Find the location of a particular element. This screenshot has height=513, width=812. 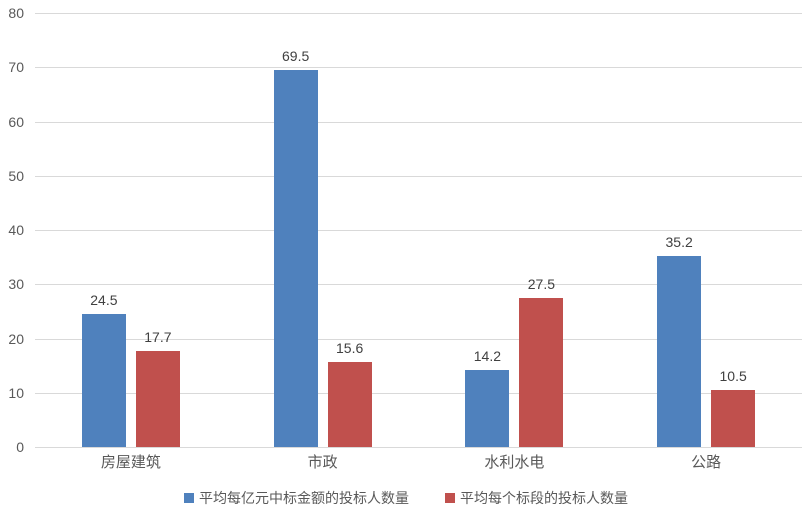

y-axis-tick-label: 40 is located at coordinates (16, 230).